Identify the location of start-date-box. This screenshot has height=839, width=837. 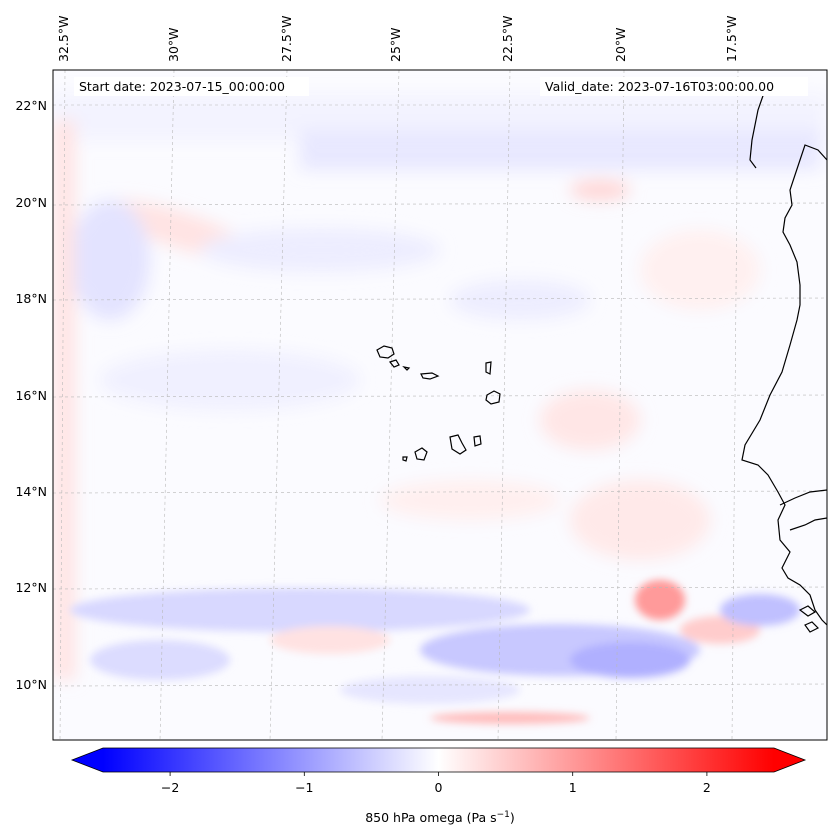
(191, 86).